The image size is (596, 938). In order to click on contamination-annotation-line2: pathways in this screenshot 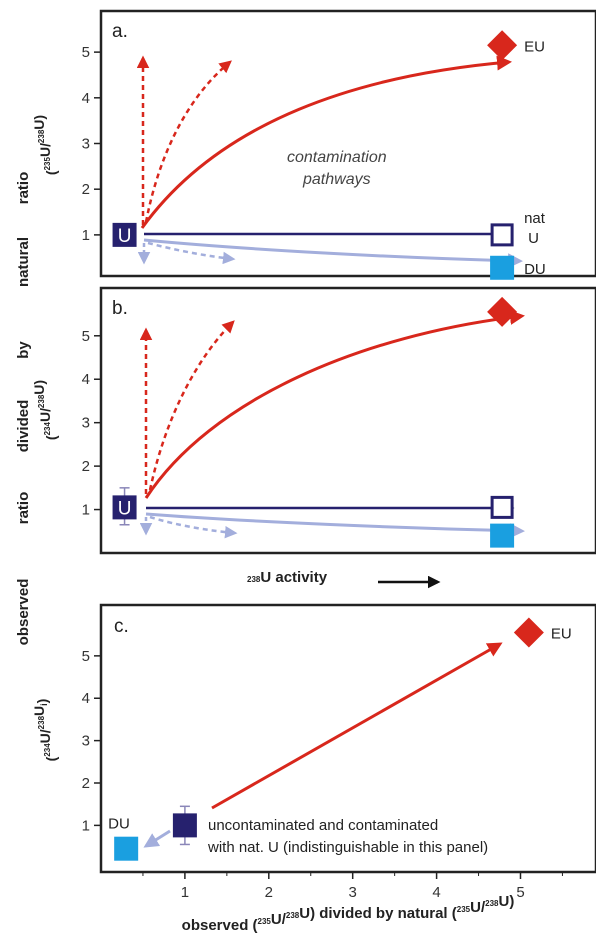, I will do `click(336, 179)`.